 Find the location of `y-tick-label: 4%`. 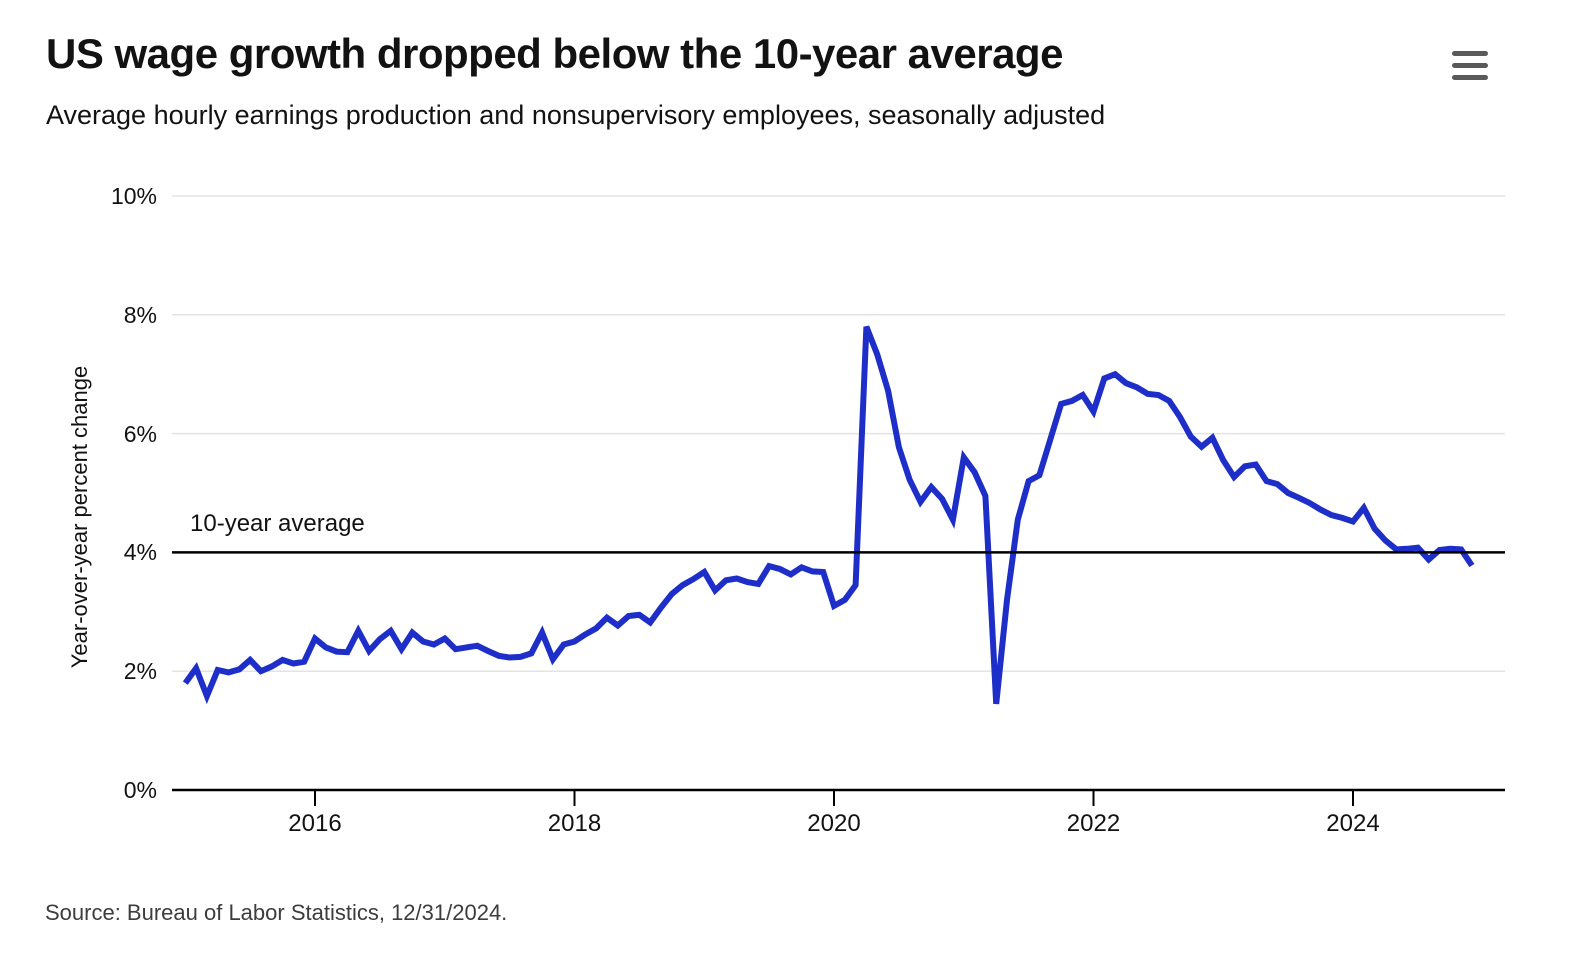

y-tick-label: 4% is located at coordinates (140, 552).